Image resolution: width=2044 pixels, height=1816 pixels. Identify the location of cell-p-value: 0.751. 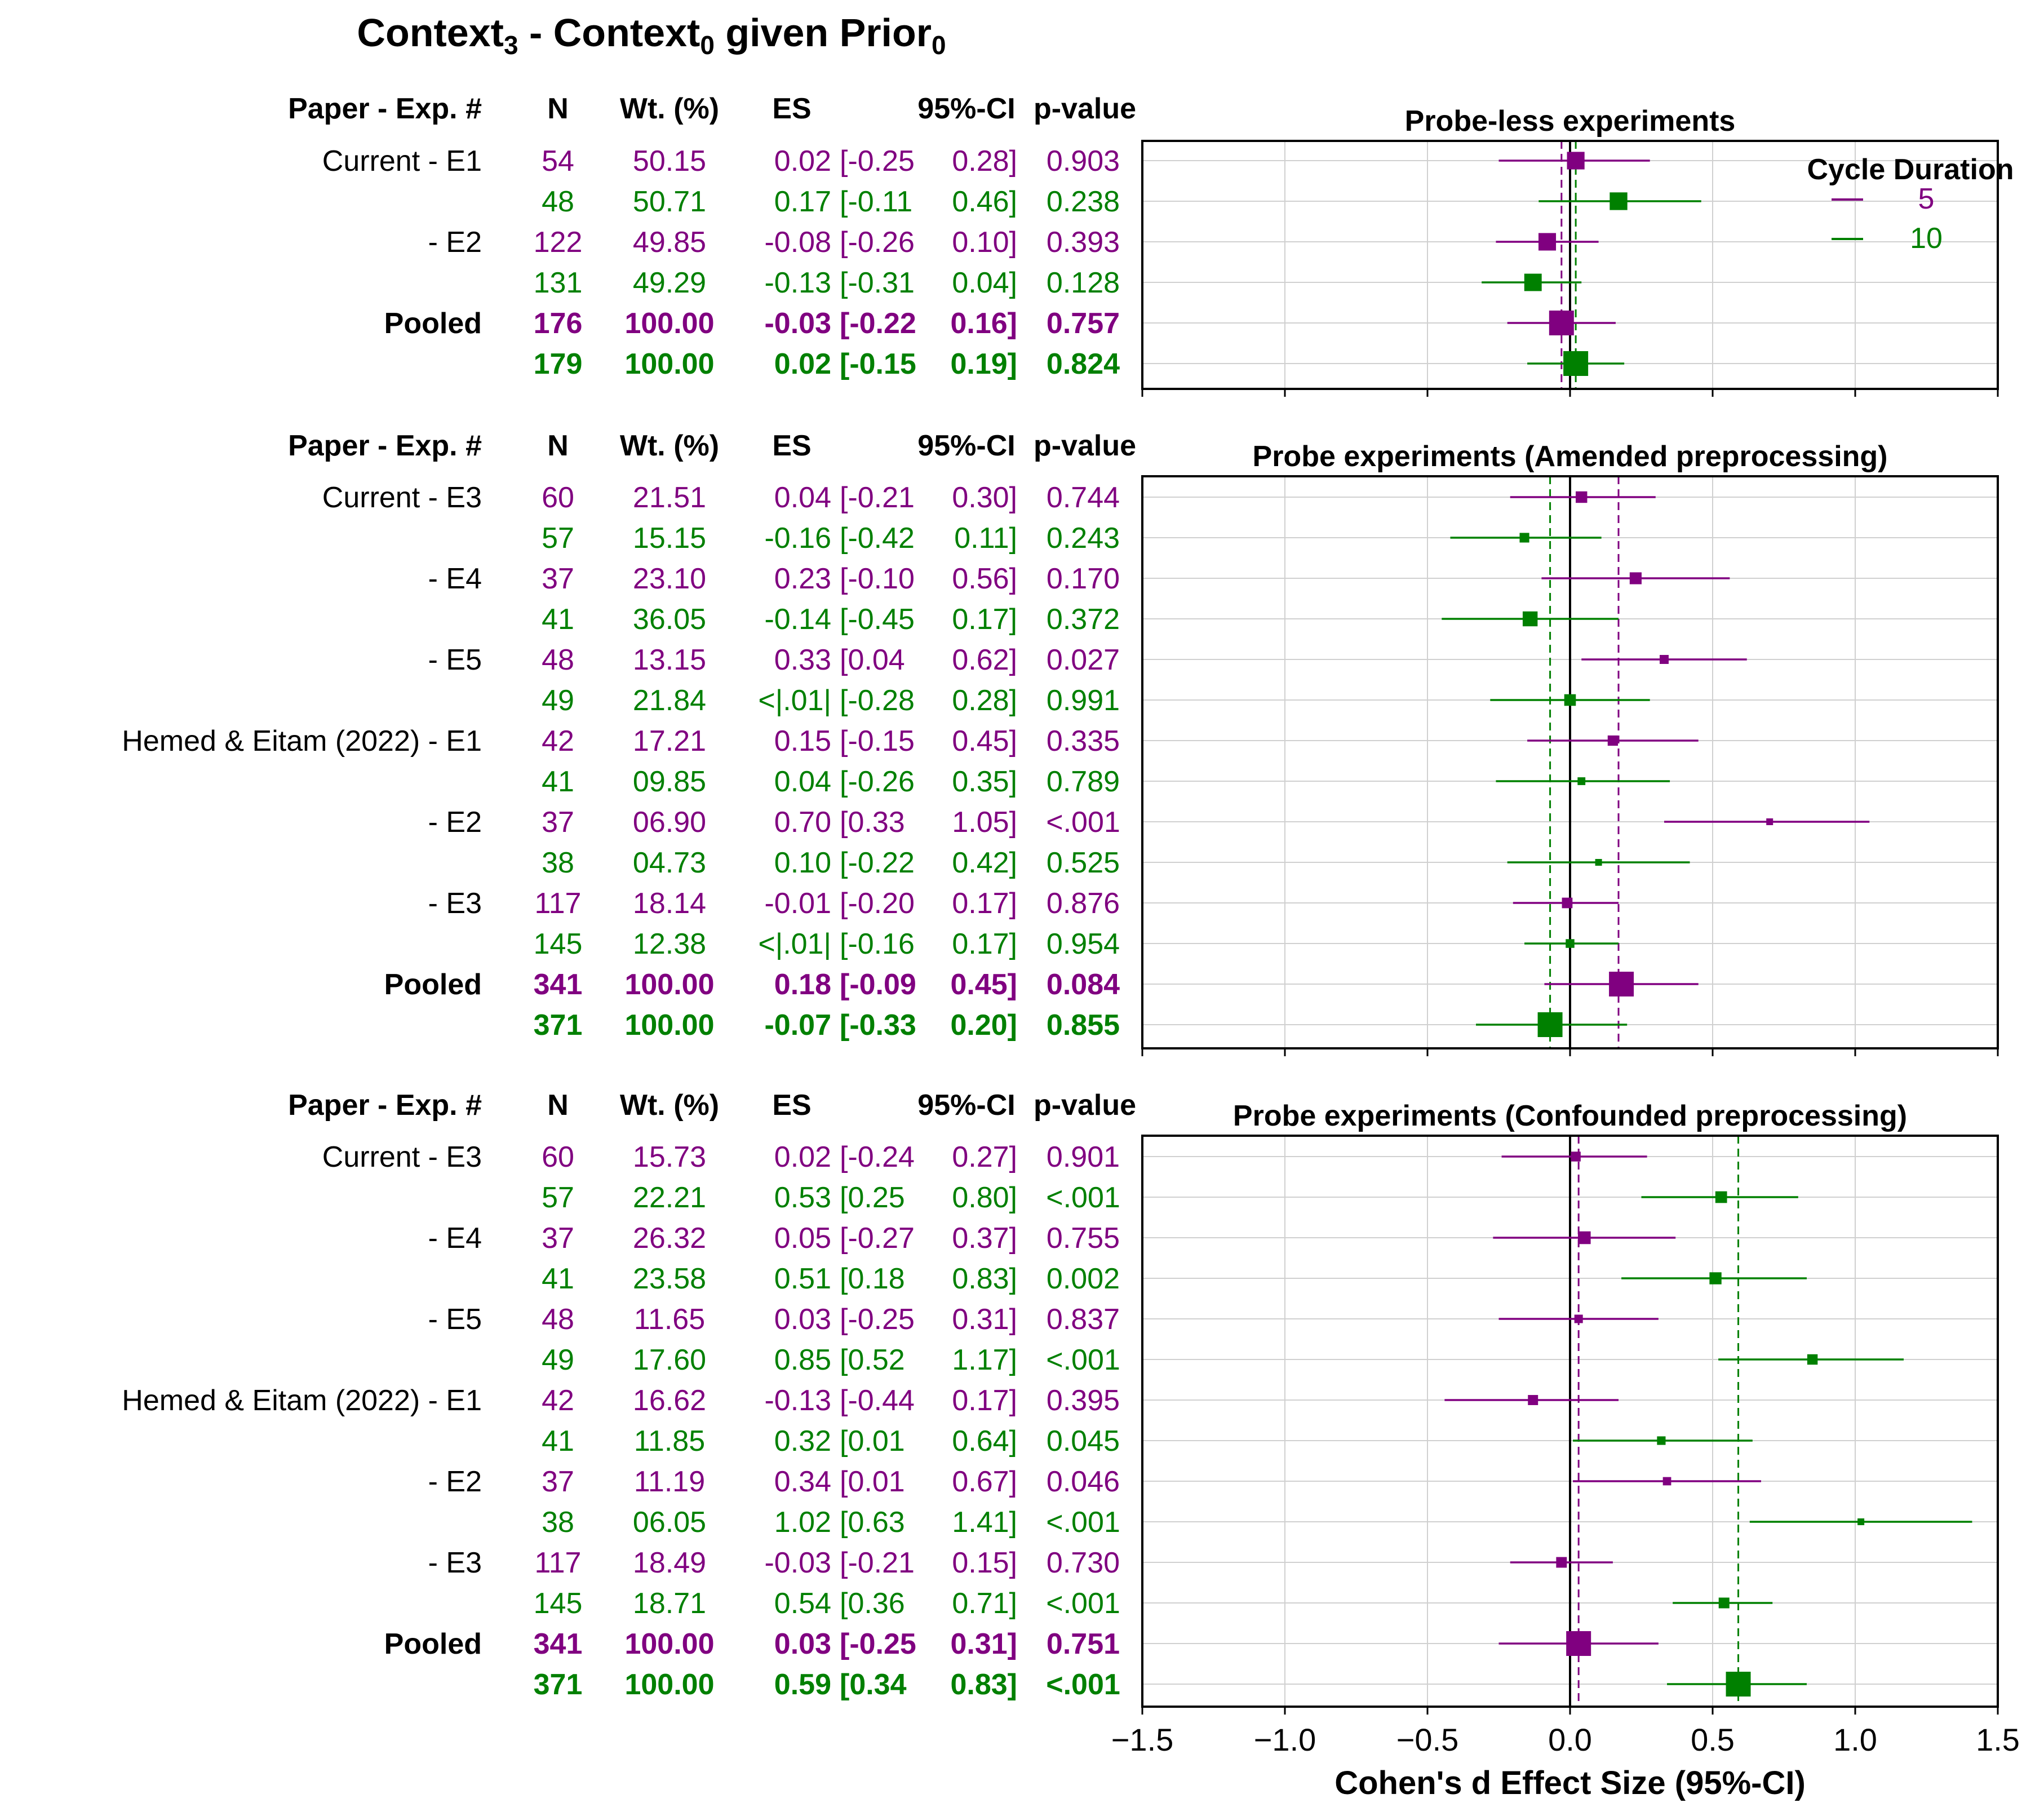
(1083, 1644).